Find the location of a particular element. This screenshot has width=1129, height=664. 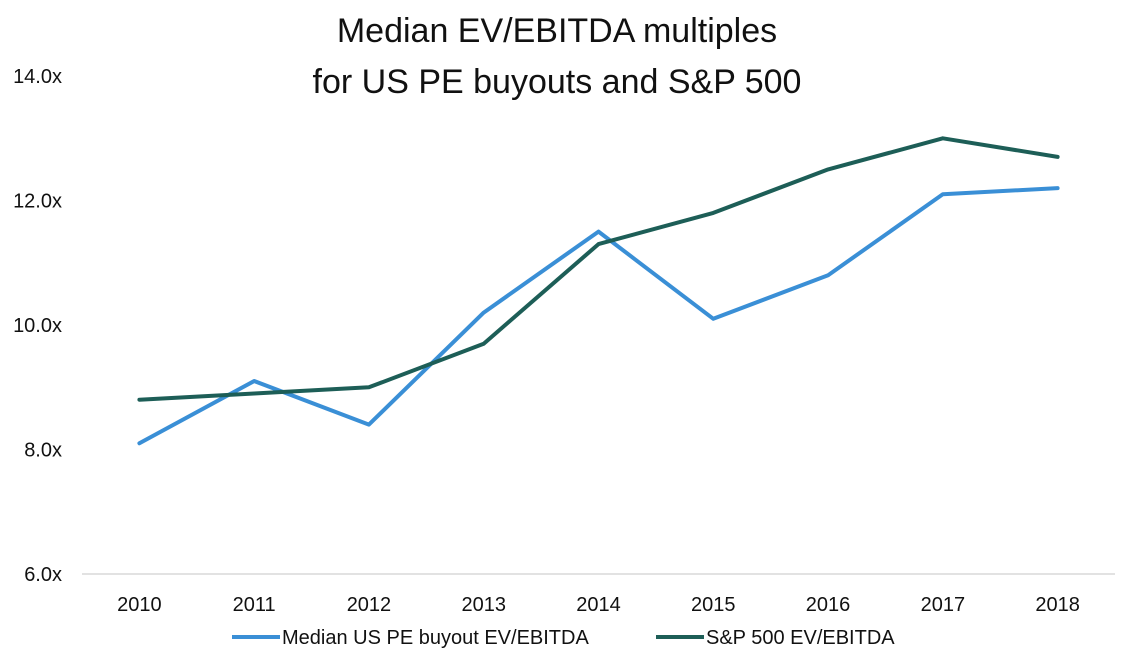

x-tick-label: 2010 is located at coordinates (139, 605).